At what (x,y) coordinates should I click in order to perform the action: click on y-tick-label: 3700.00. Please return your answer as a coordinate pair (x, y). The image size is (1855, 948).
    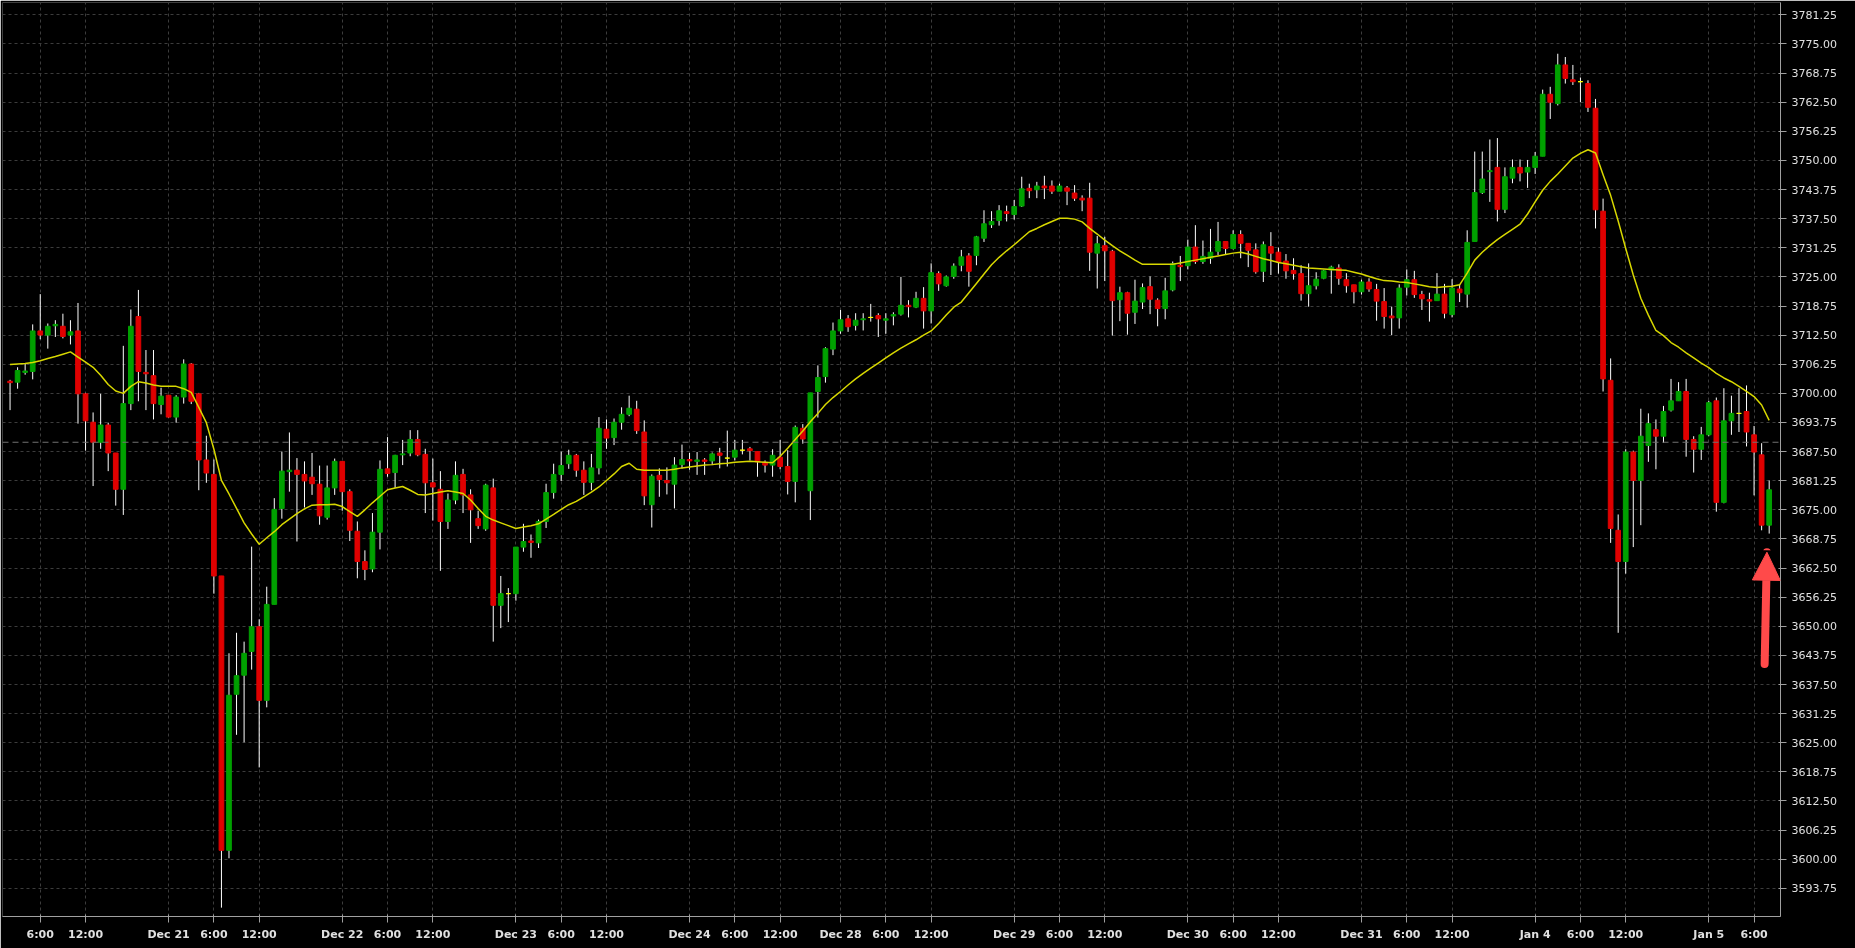
    Looking at the image, I should click on (1814, 394).